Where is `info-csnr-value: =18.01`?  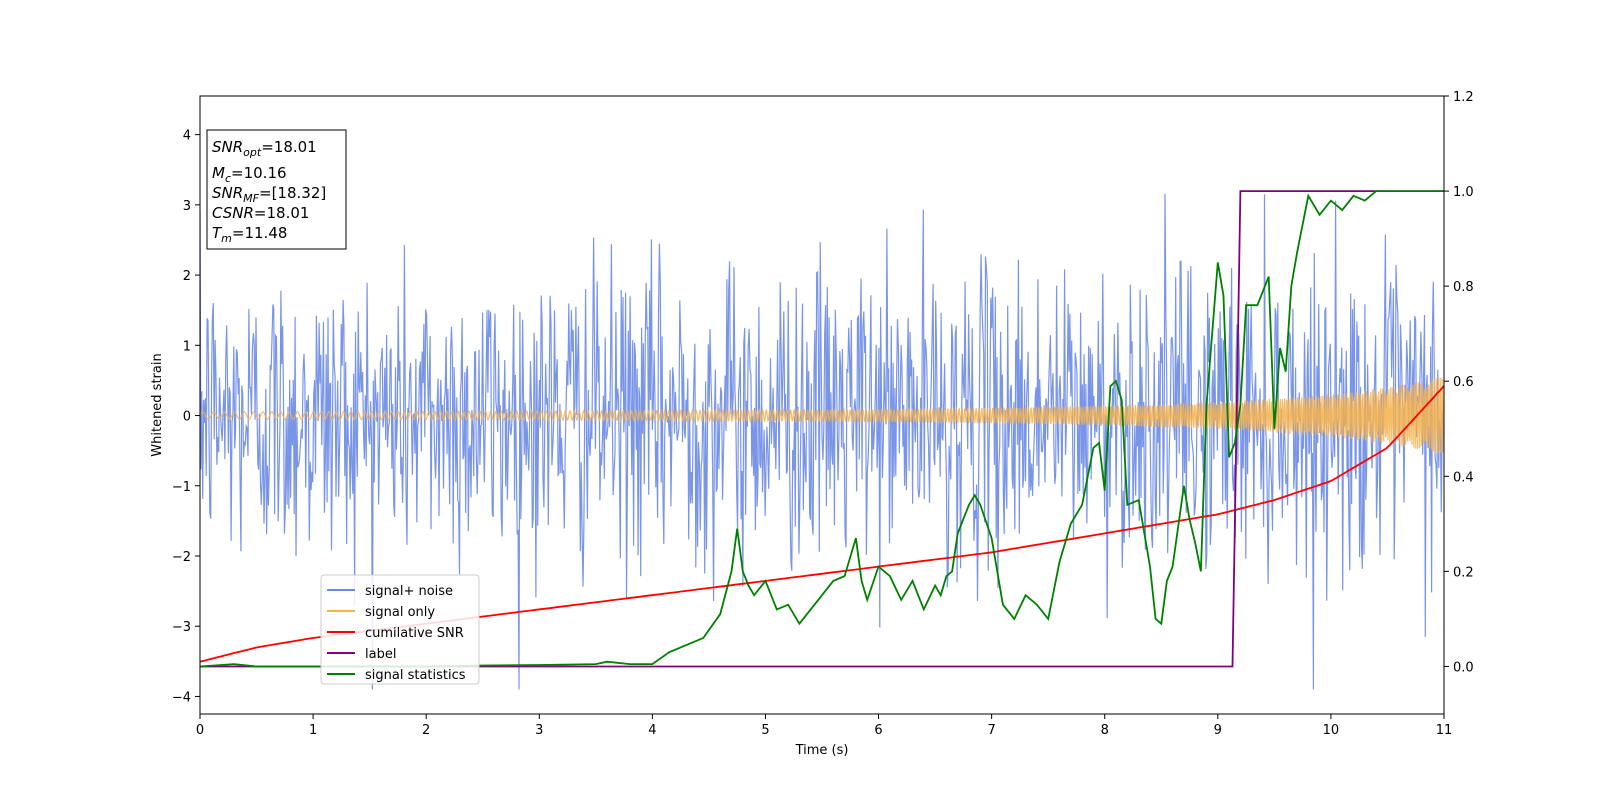
info-csnr-value: =18.01 is located at coordinates (282, 213).